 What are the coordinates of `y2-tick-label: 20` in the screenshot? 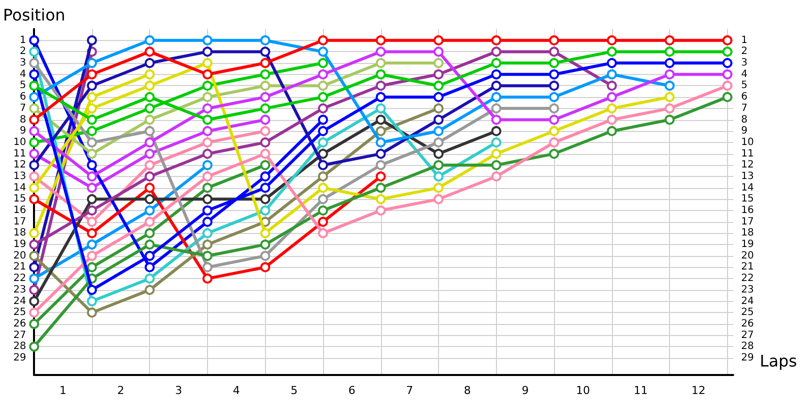 It's located at (747, 256).